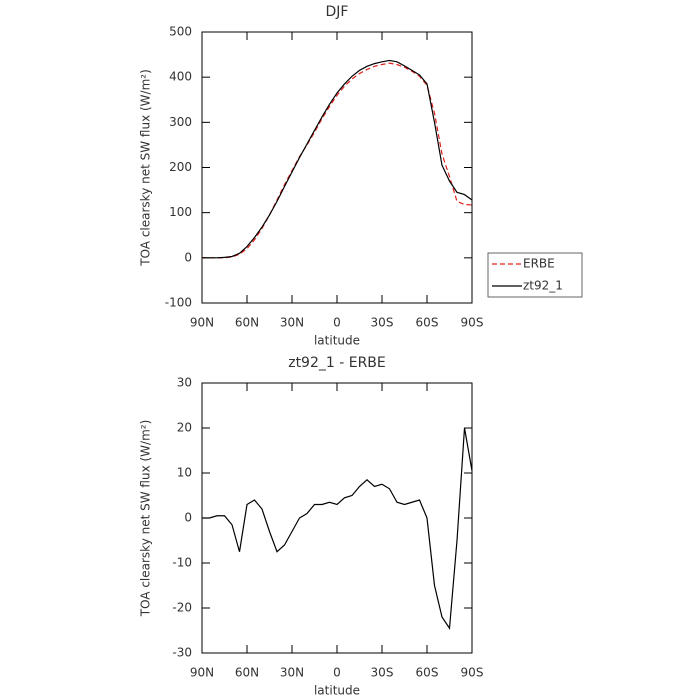 The width and height of the screenshot is (700, 700). What do you see at coordinates (184, 383) in the screenshot?
I see `y-tick-label: 30` at bounding box center [184, 383].